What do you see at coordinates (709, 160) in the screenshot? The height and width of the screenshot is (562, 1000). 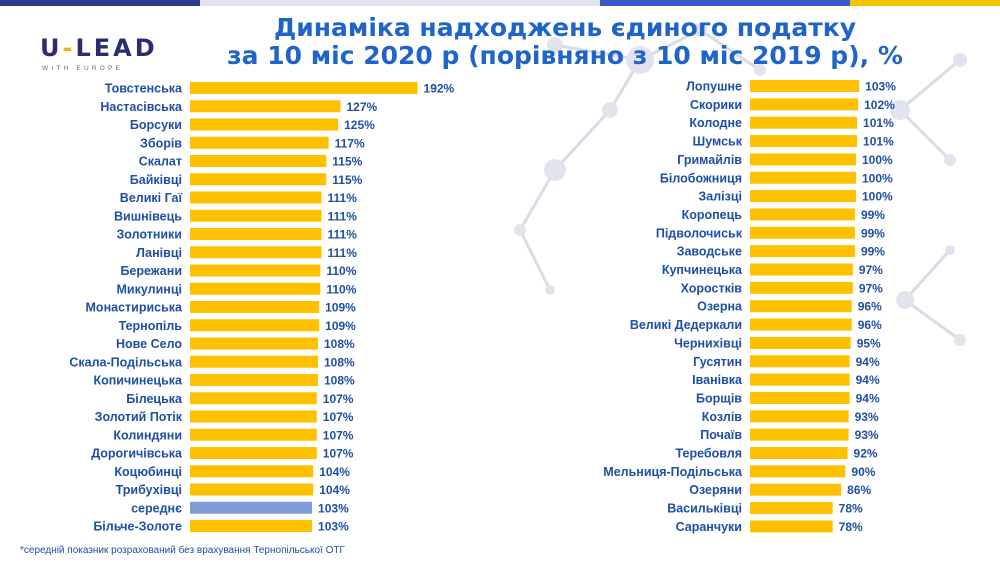 I see `category-label: Гримайлів` at bounding box center [709, 160].